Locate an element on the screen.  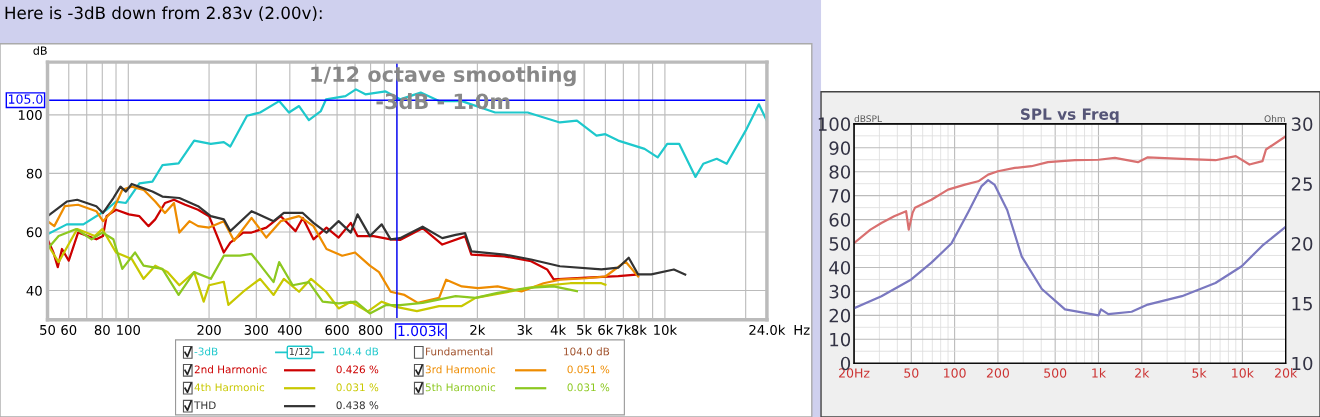
text: 2nd Harmonic is located at coordinates (230, 369).